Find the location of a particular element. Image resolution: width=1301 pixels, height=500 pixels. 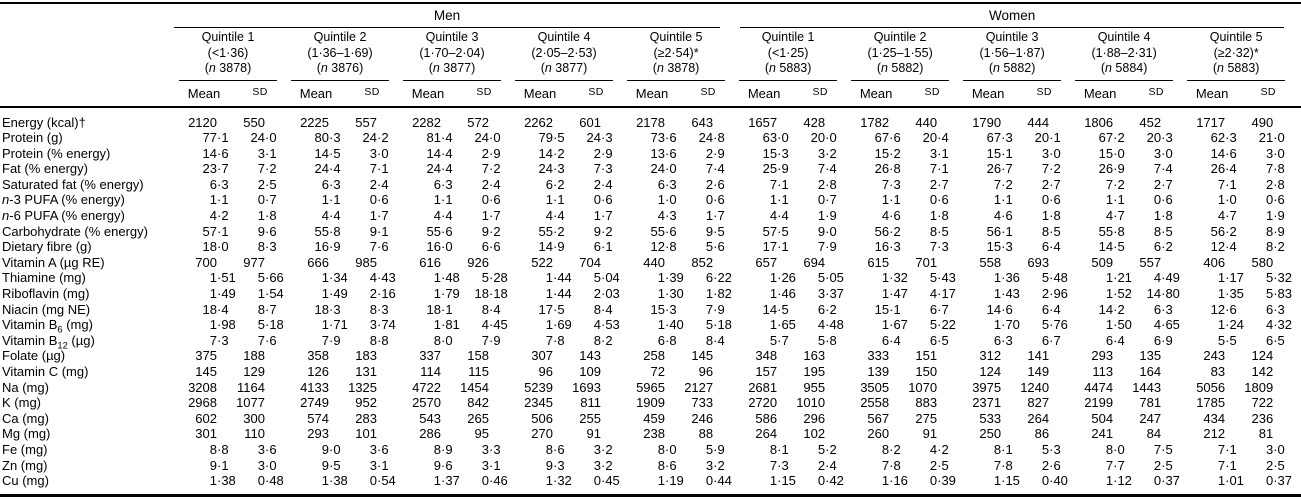

value-cell: 8·7 is located at coordinates (267, 309).